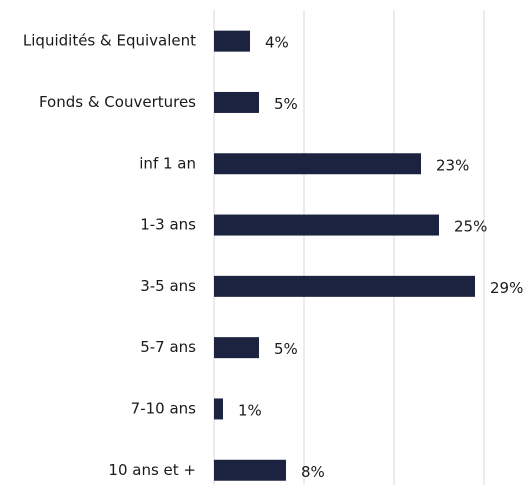  What do you see at coordinates (277, 43) in the screenshot?
I see `data-label: 4%` at bounding box center [277, 43].